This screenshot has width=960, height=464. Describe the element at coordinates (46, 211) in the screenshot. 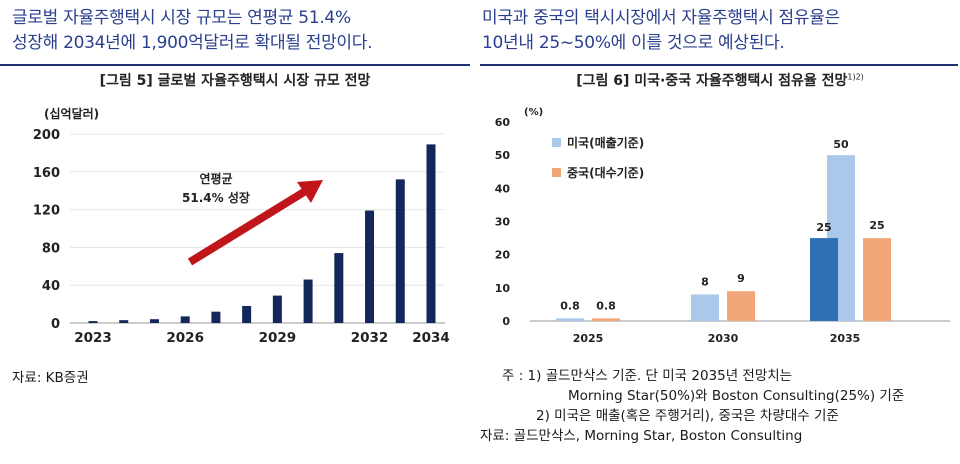

I see `y-tick-label: 120` at that location.